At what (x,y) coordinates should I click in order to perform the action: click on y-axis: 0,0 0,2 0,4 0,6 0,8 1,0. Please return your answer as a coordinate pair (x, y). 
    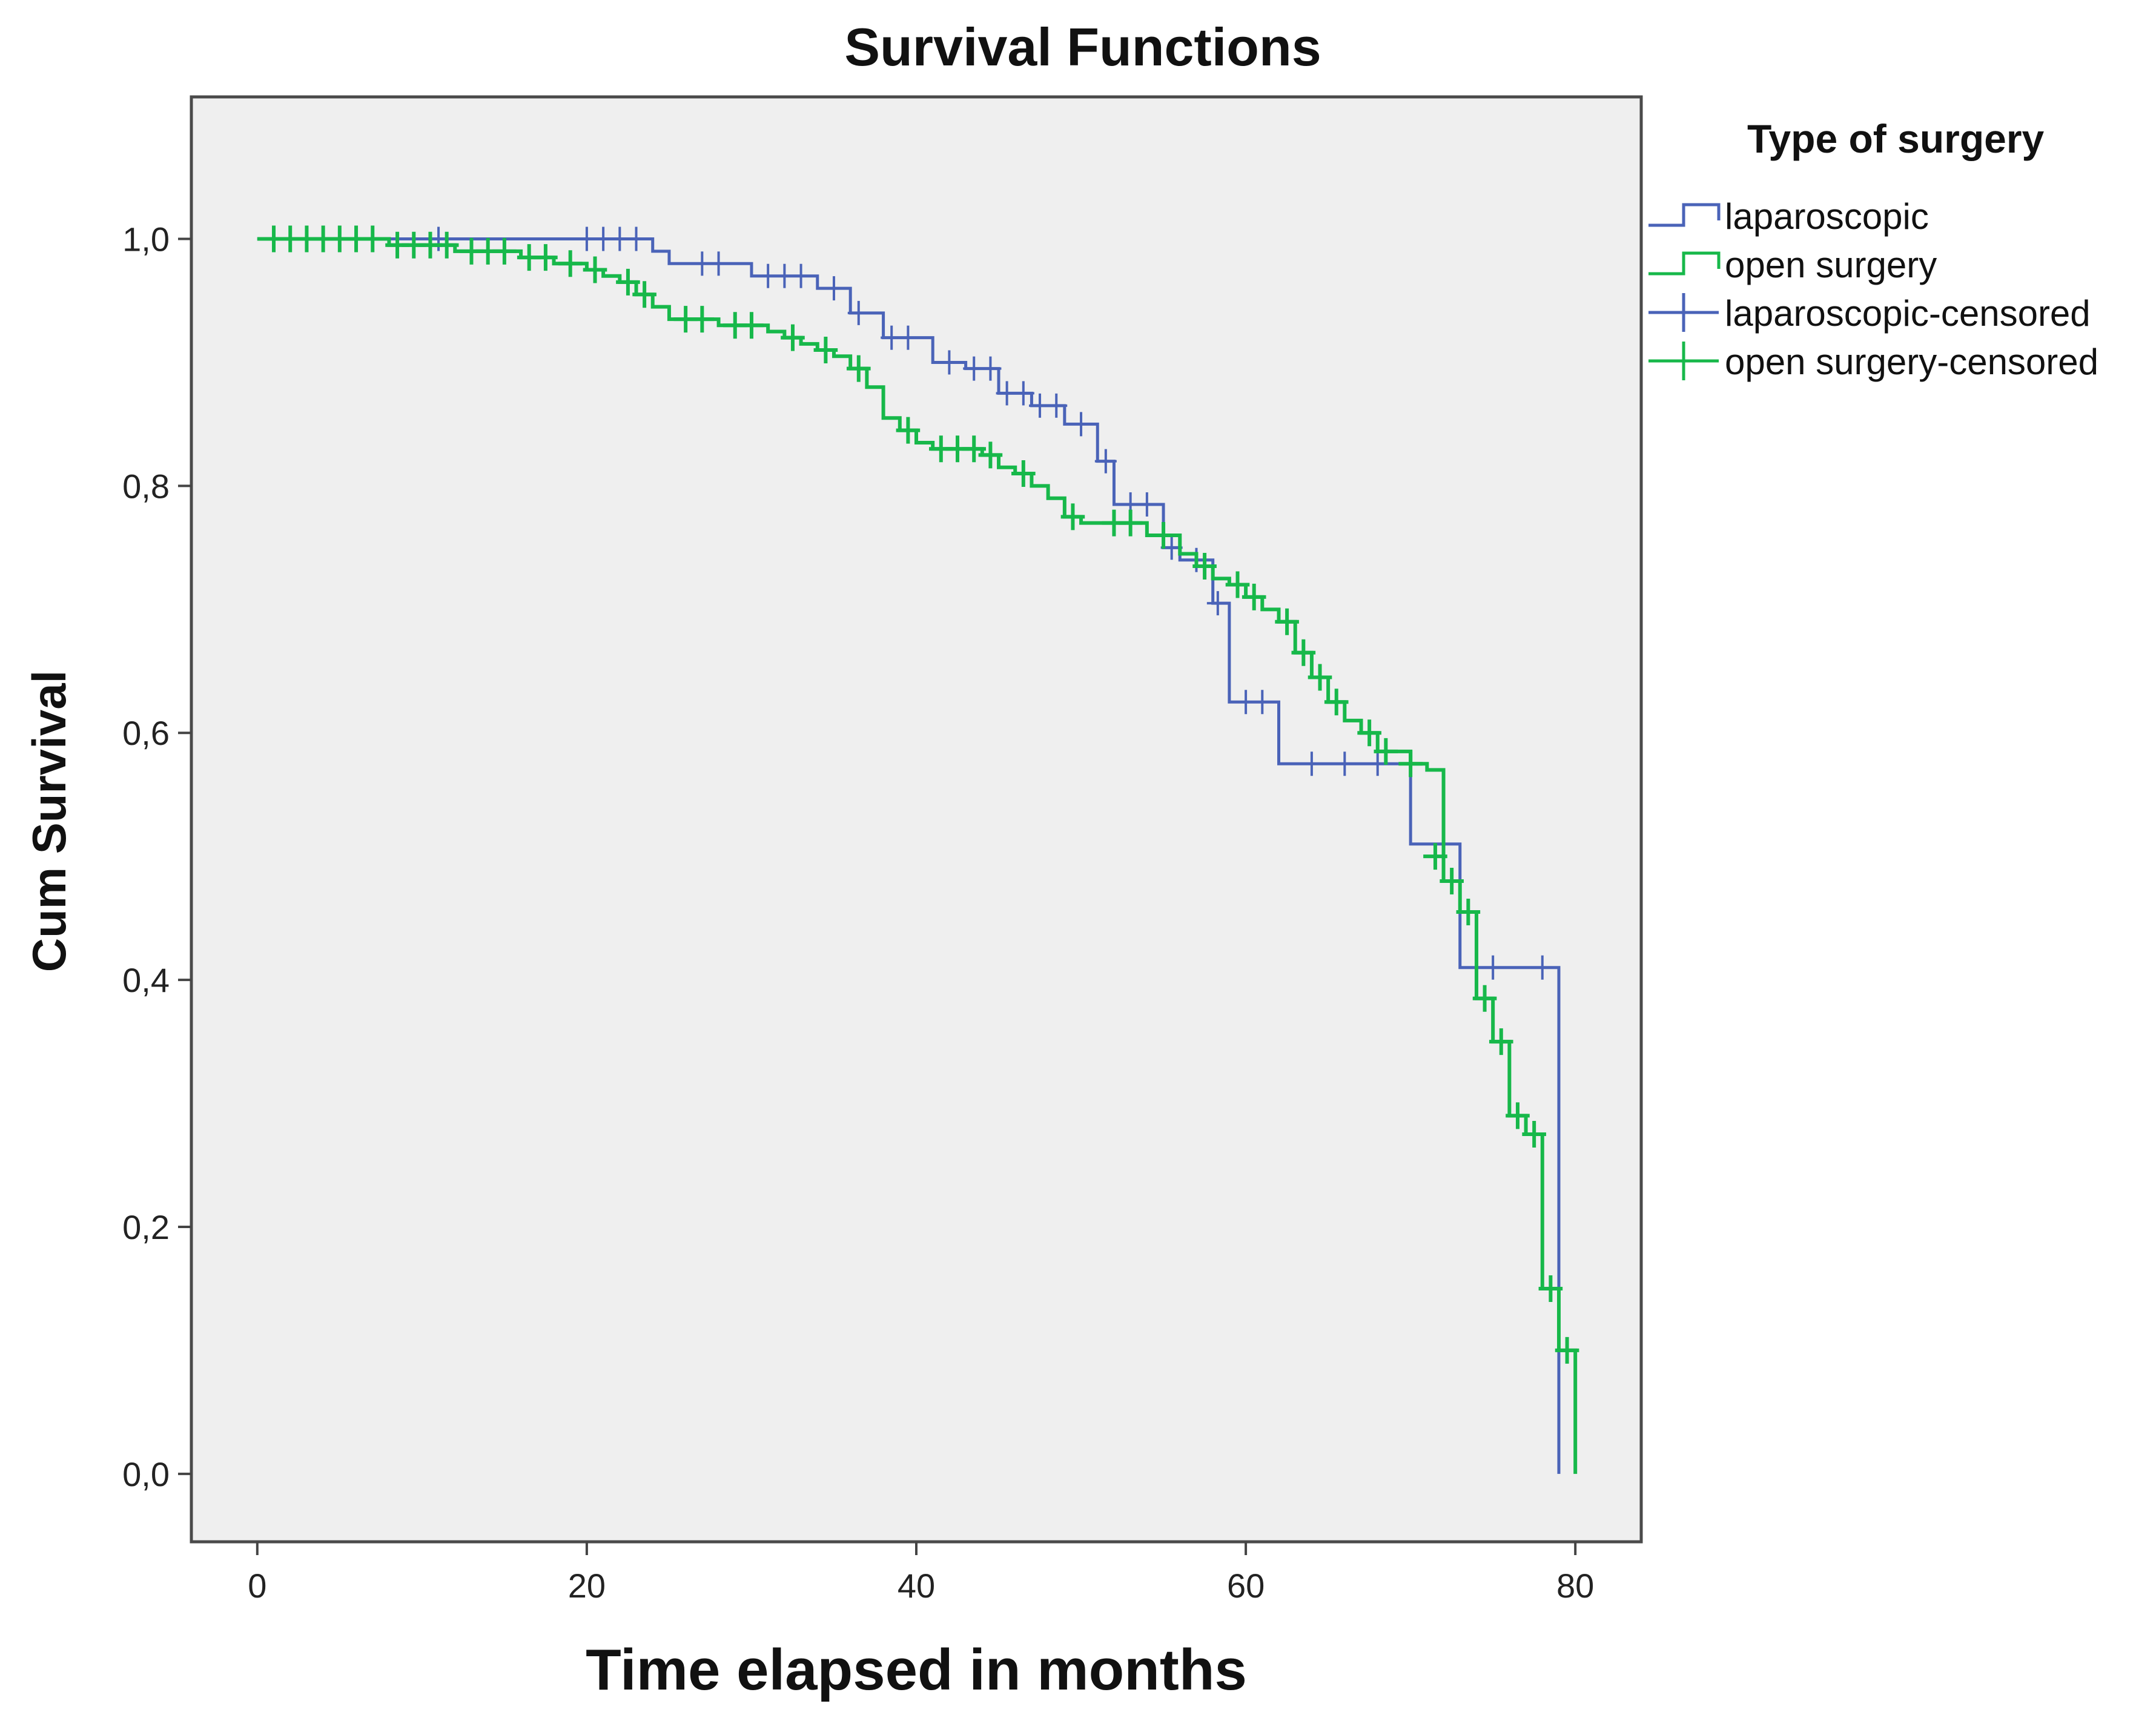
    Looking at the image, I should click on (156, 856).